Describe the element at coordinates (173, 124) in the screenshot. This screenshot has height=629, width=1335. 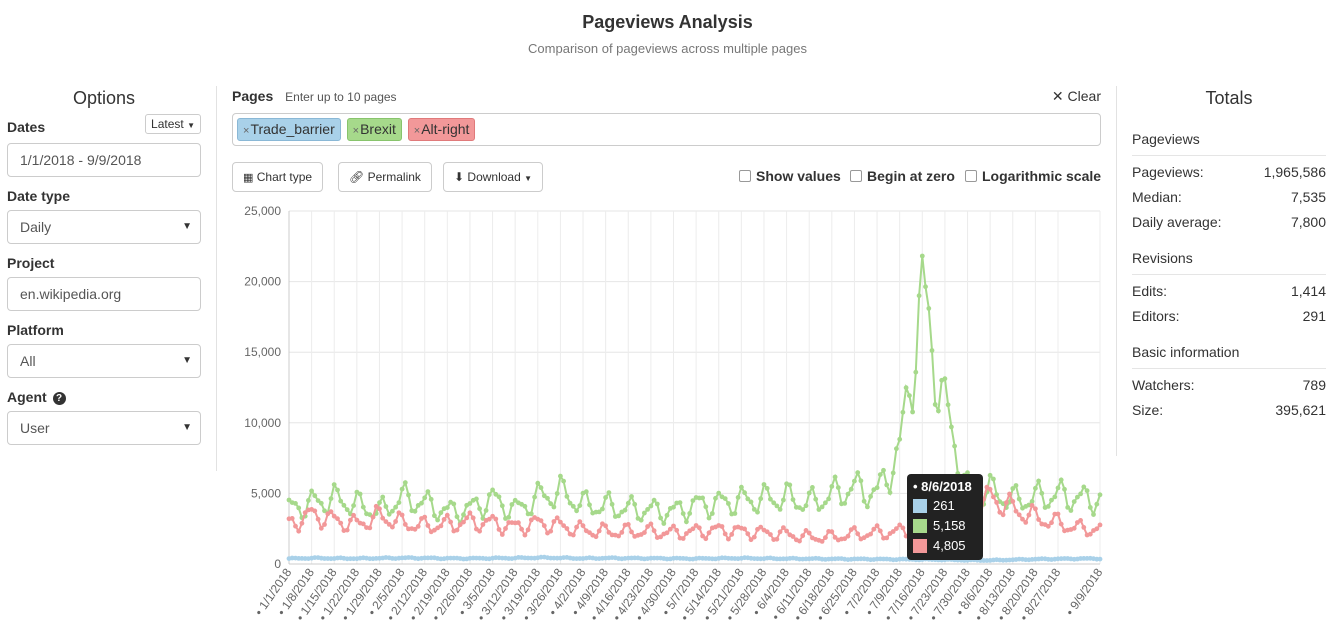
I see `latest-dropdown-button: Latest ▼` at that location.